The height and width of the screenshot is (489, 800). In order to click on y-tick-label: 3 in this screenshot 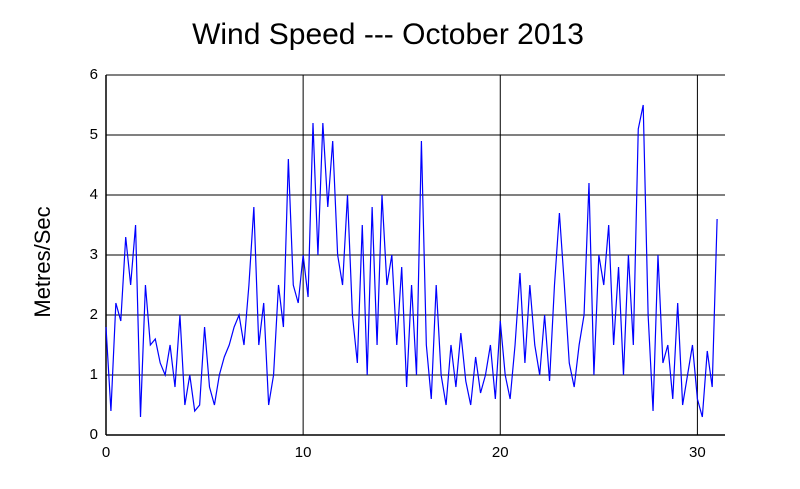, I will do `click(94, 254)`.